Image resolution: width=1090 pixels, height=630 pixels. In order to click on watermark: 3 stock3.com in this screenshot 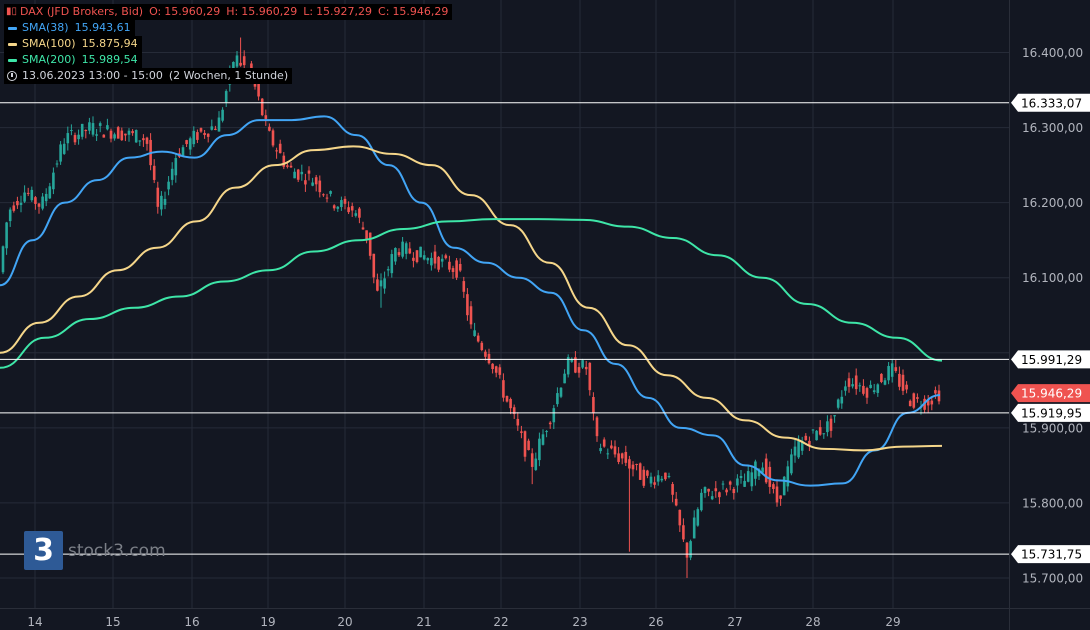, I will do `click(95, 550)`.